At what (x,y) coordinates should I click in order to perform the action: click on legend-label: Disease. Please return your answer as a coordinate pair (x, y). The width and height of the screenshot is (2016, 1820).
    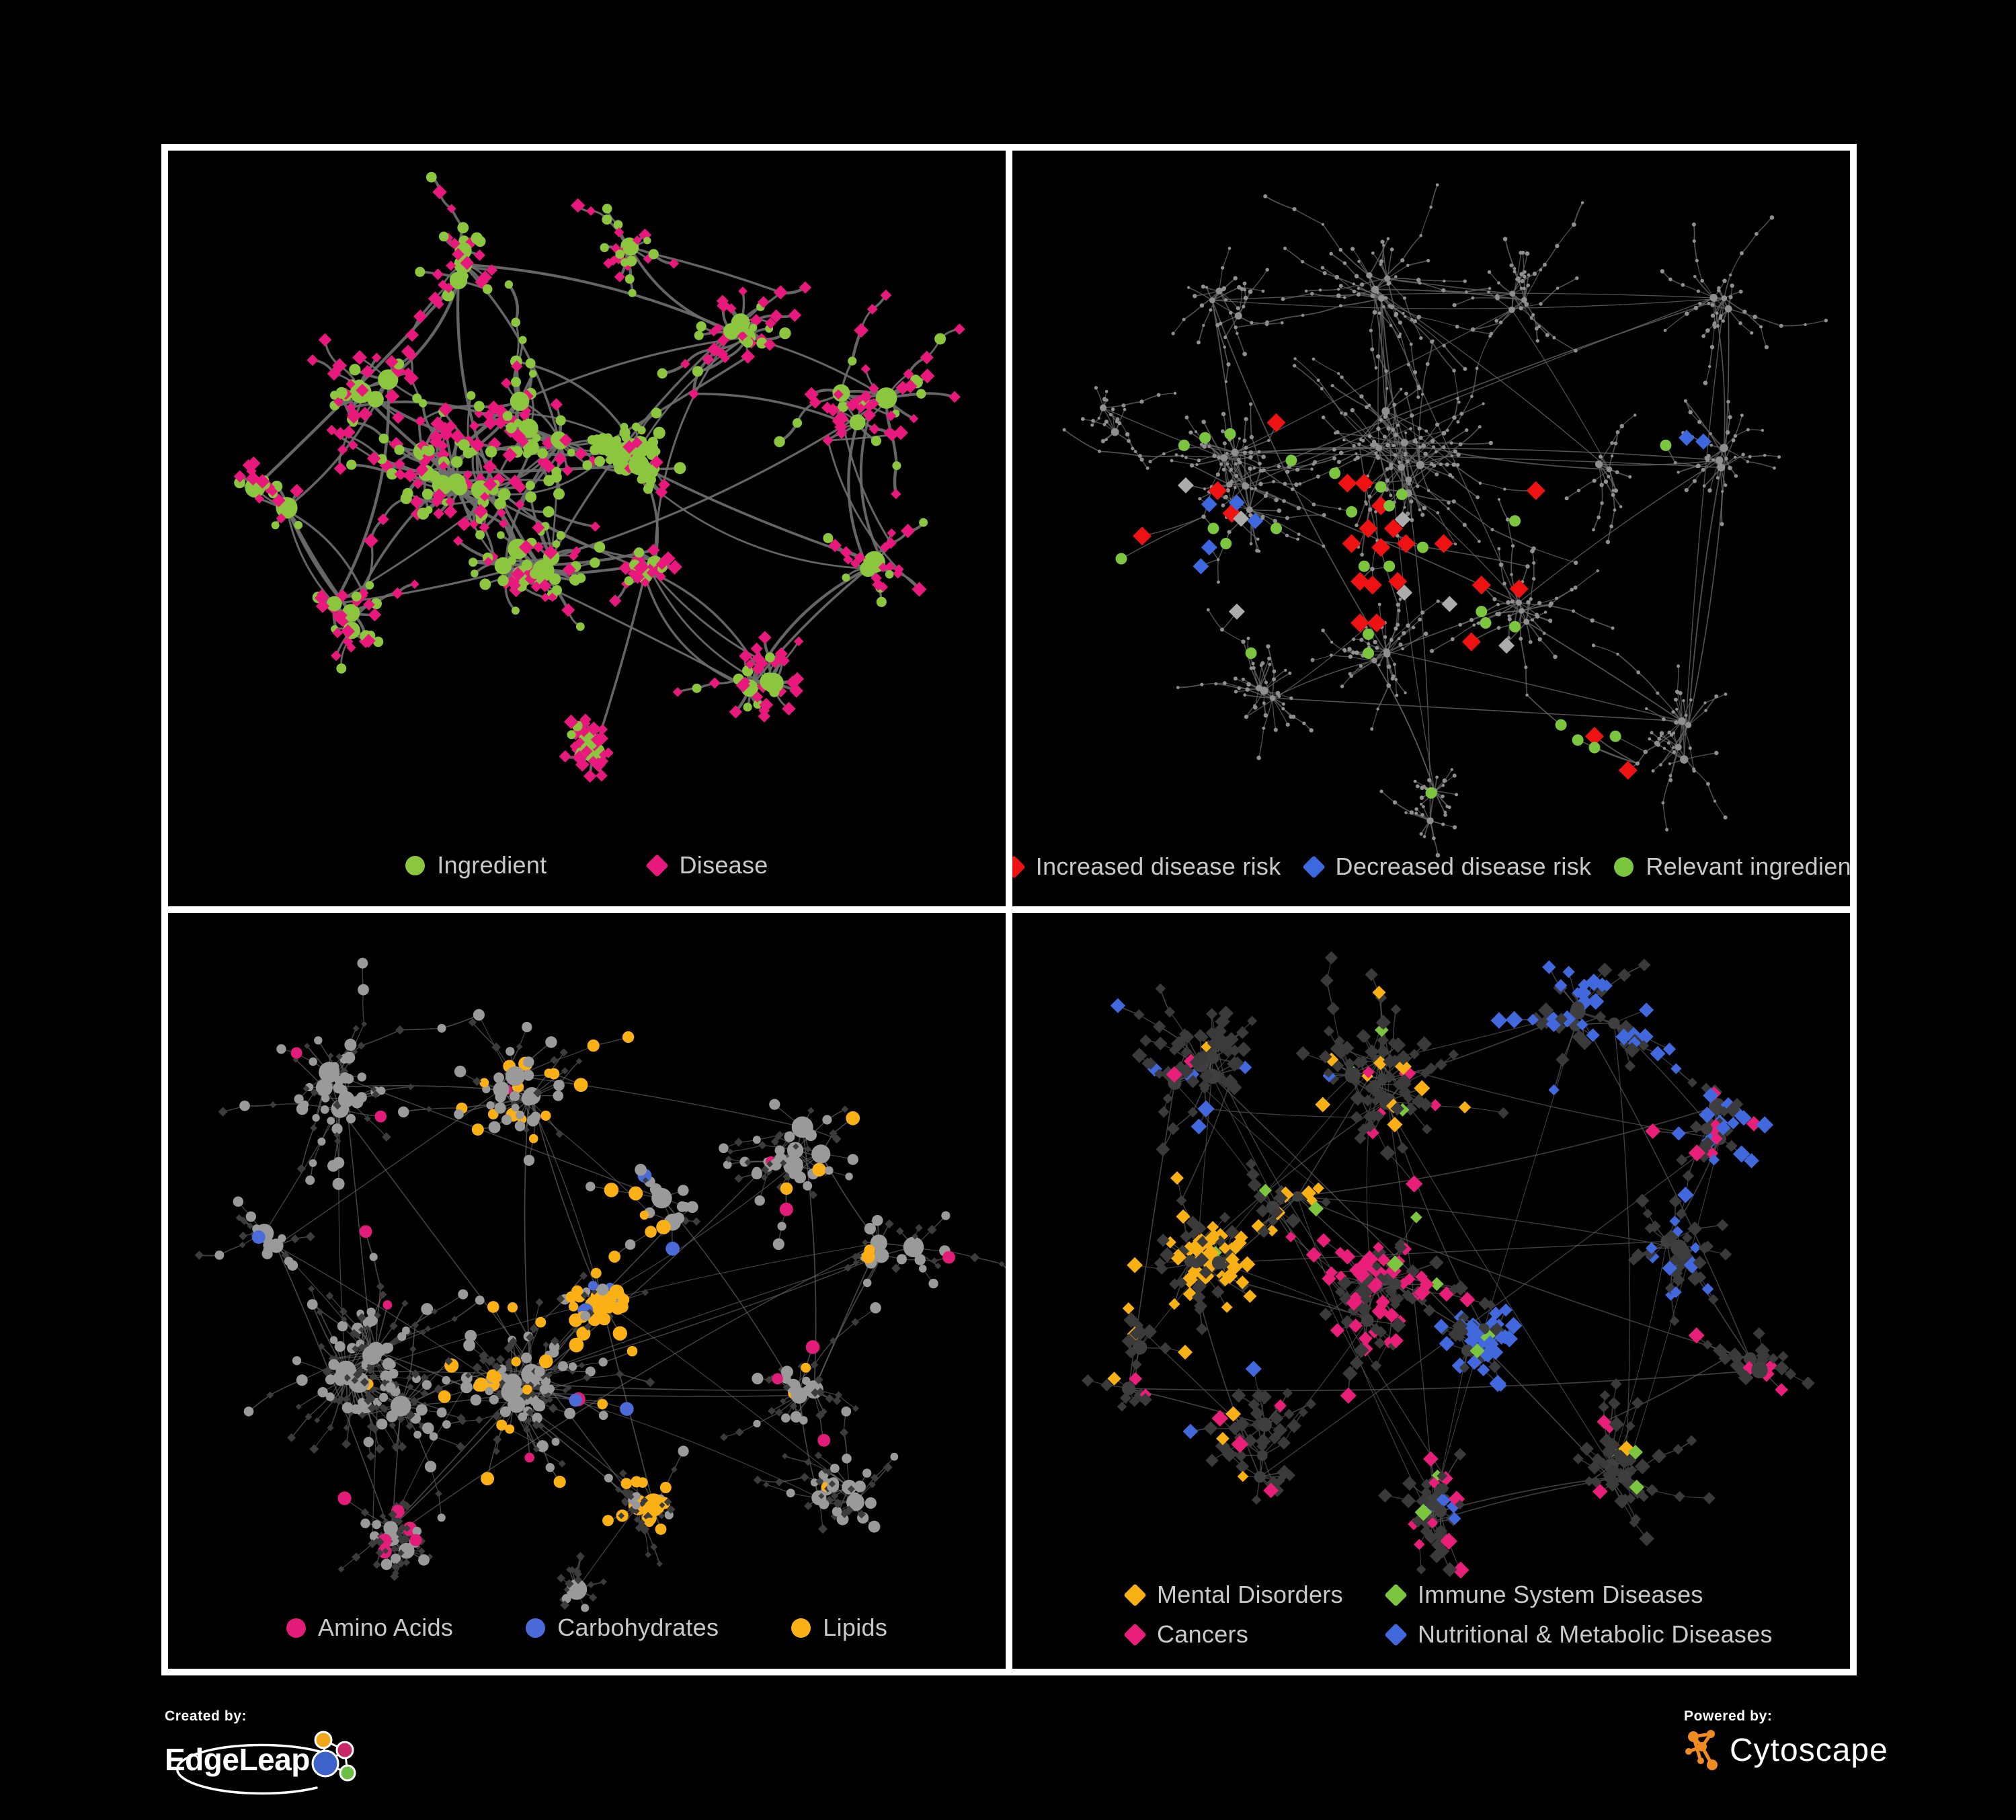
    Looking at the image, I should click on (723, 865).